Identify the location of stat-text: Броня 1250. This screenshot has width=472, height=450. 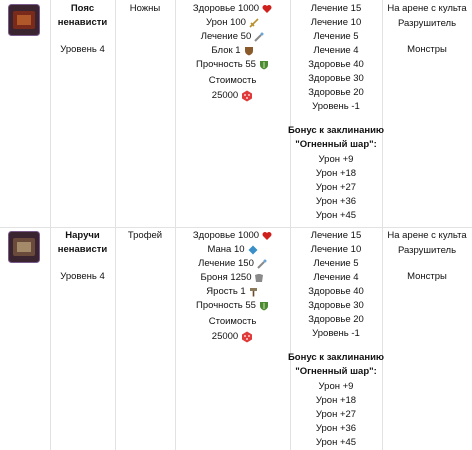
(226, 277).